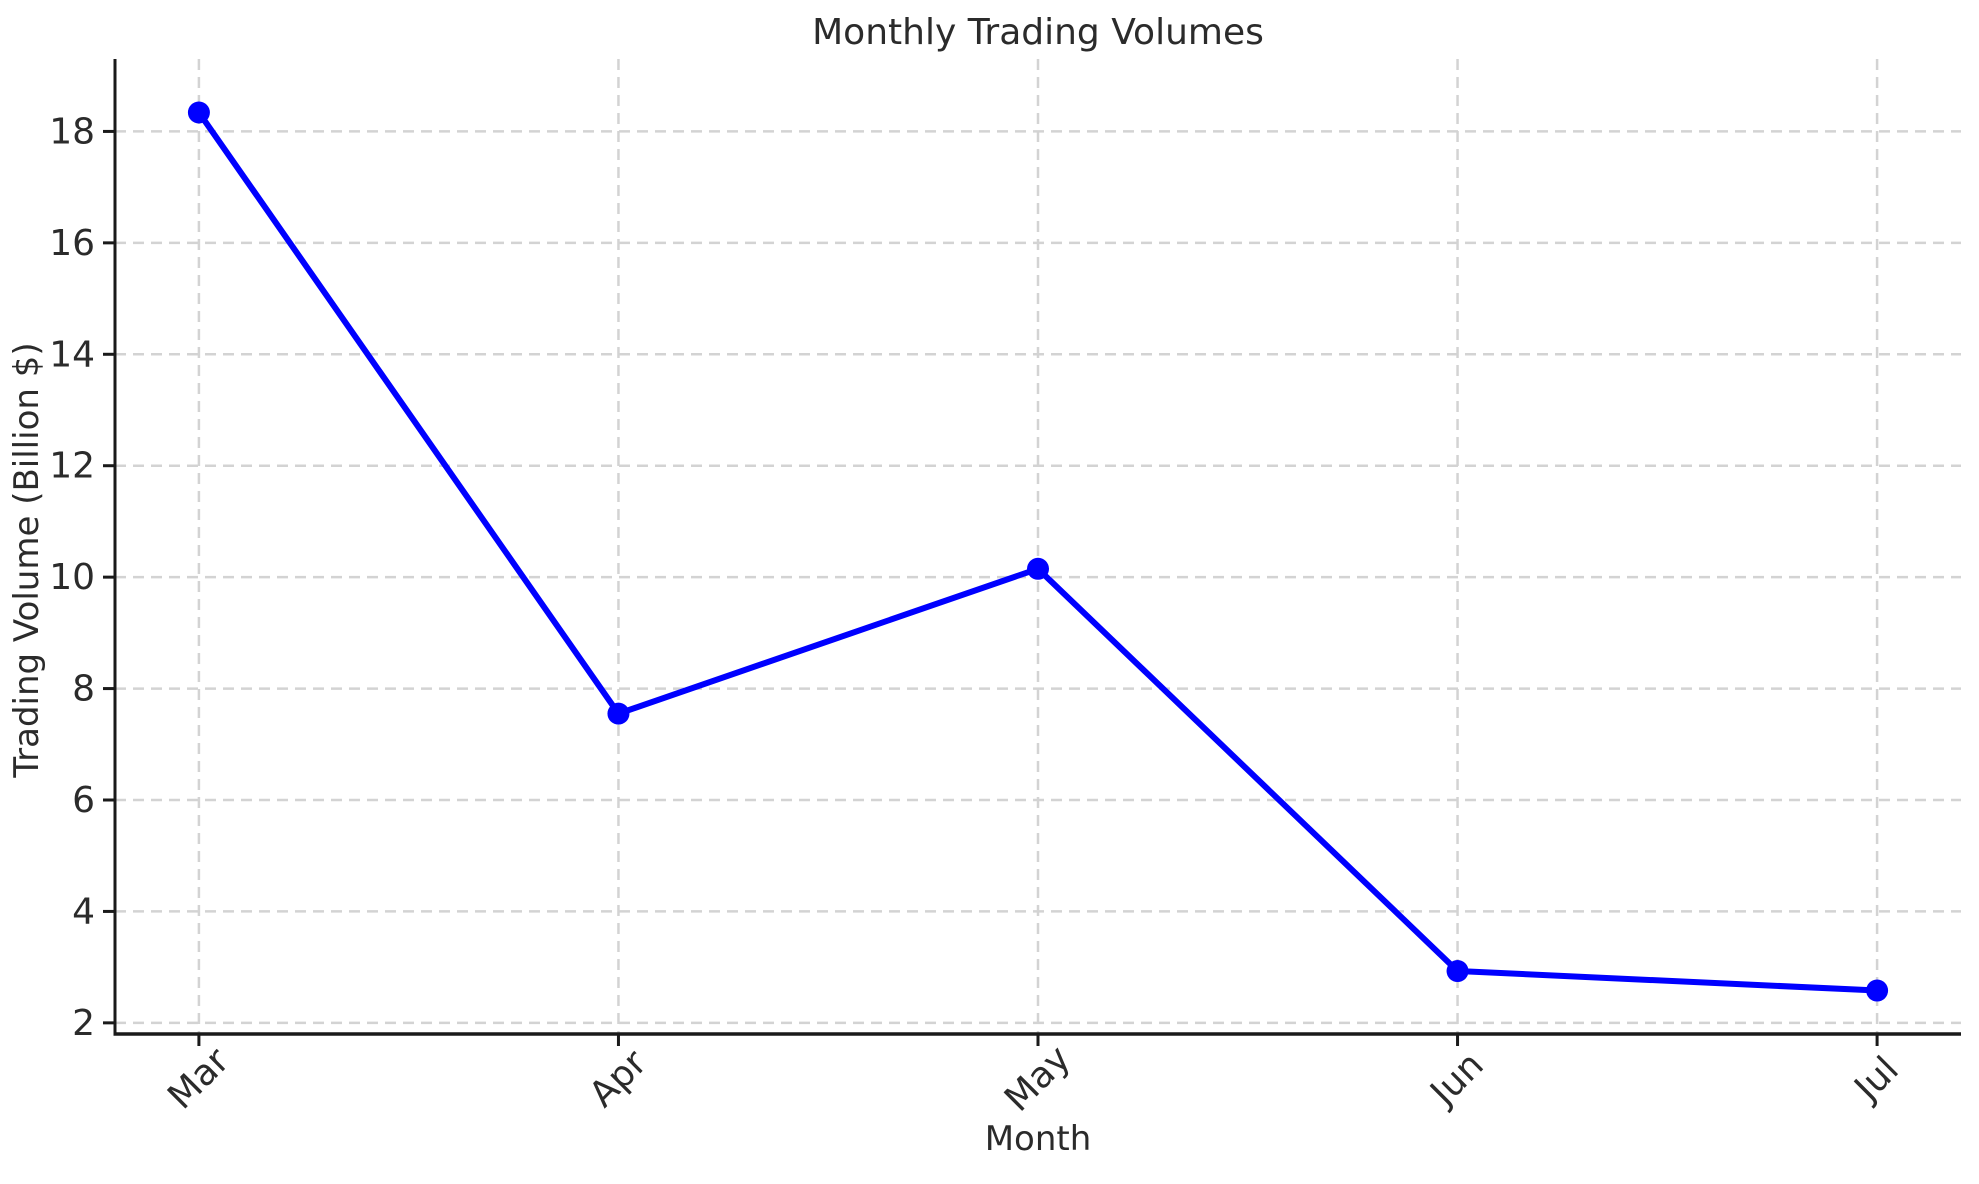 Image resolution: width=1979 pixels, height=1184 pixels. What do you see at coordinates (1038, 1079) in the screenshot?
I see `x-tick-label: May` at bounding box center [1038, 1079].